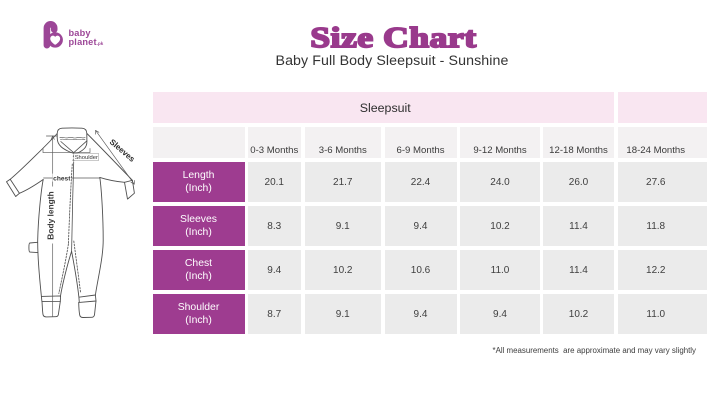 The width and height of the screenshot is (720, 405). What do you see at coordinates (122, 150) in the screenshot?
I see `svg-text: Sleeves` at bounding box center [122, 150].